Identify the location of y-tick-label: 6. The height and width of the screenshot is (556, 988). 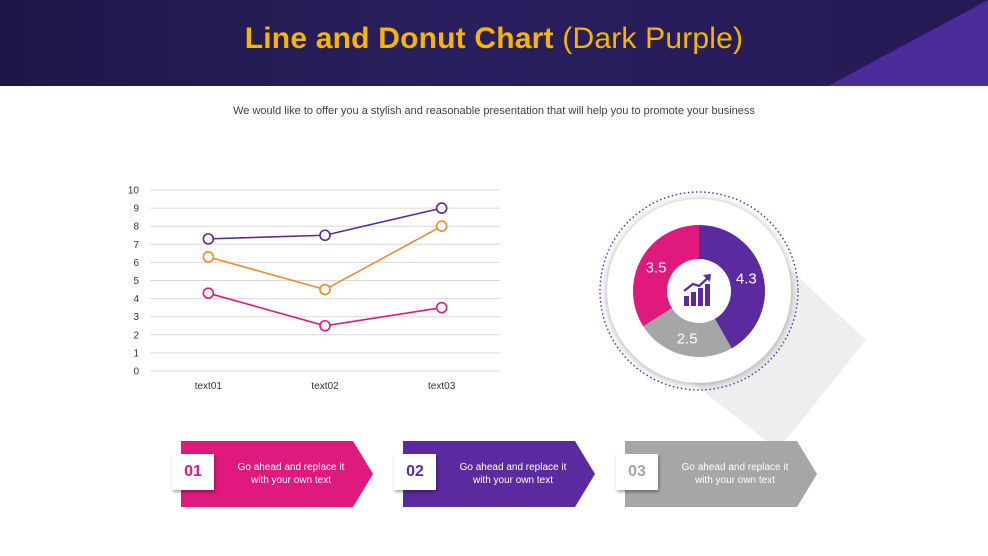
(136, 263).